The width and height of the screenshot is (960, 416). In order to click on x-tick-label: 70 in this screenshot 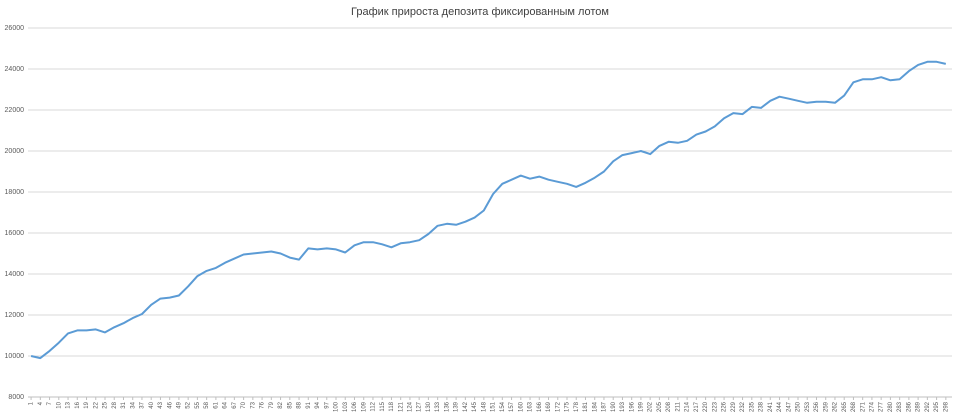, I will do `click(244, 404)`.